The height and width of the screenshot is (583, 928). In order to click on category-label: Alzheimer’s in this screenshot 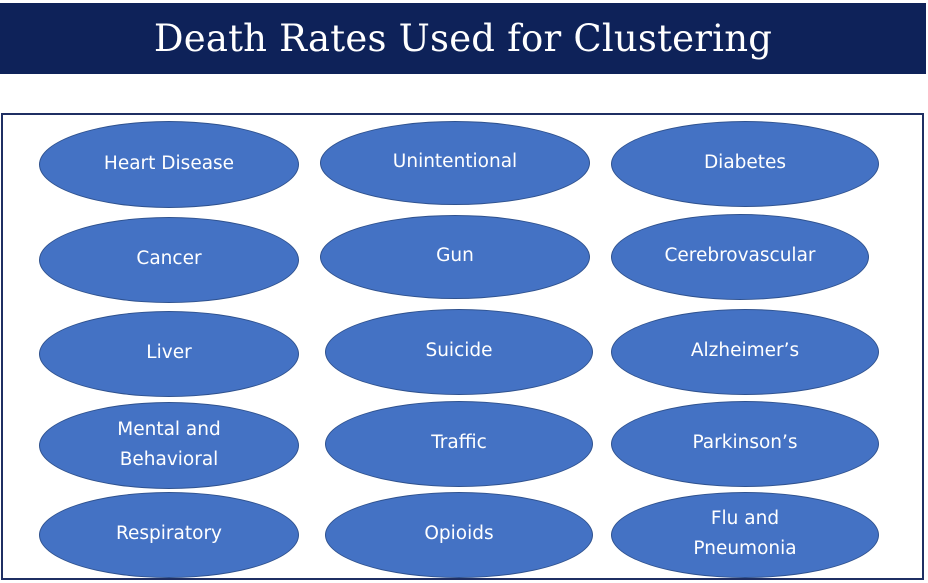, I will do `click(745, 350)`.